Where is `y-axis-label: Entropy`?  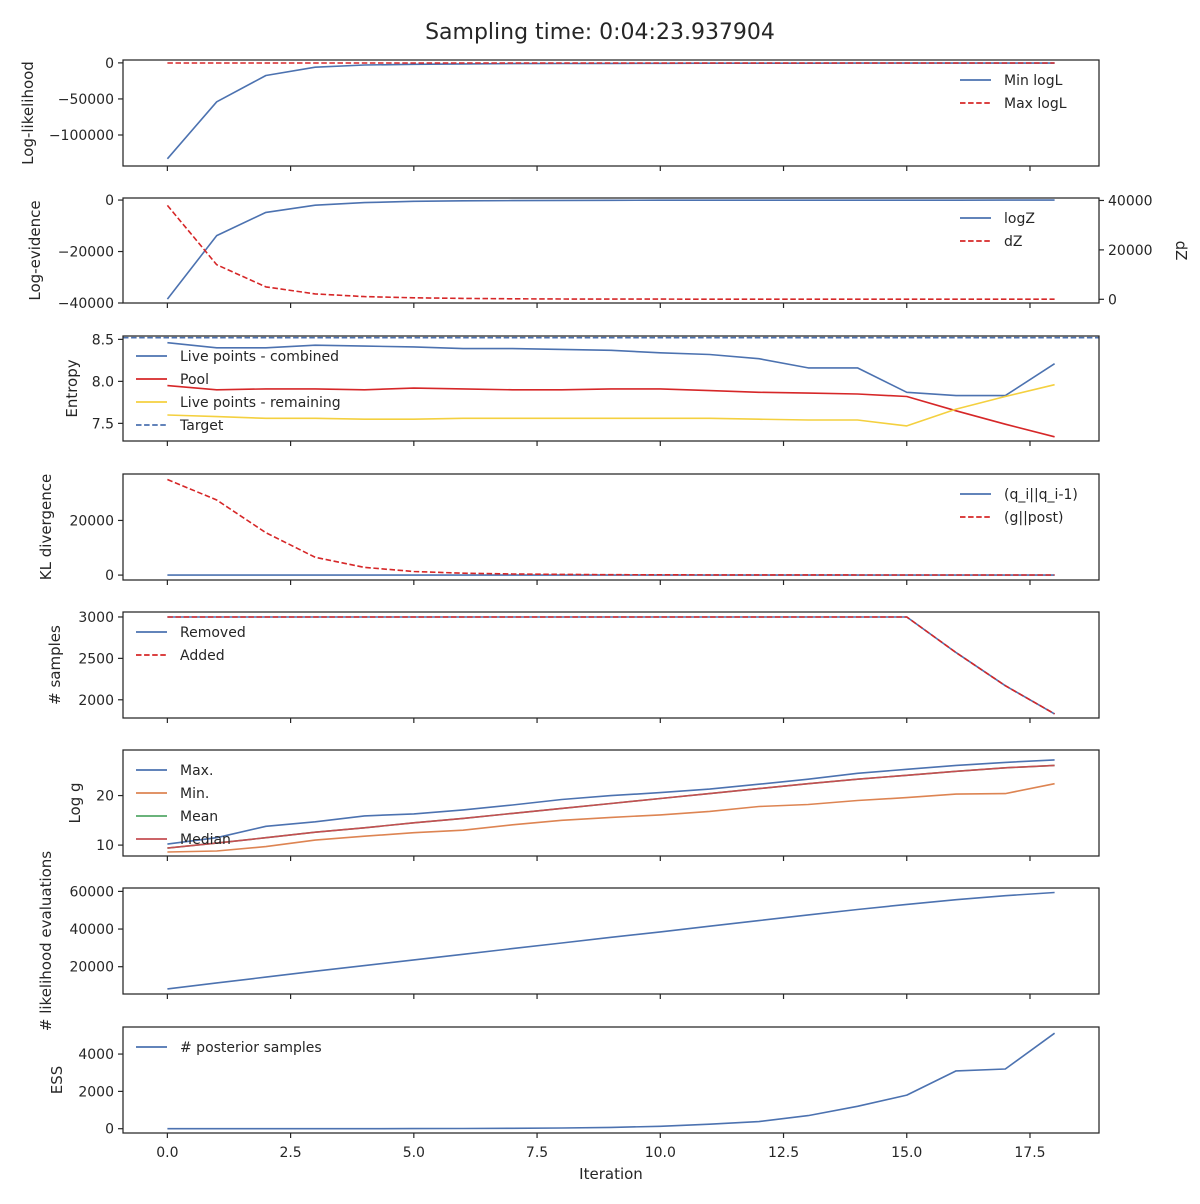
y-axis-label: Entropy is located at coordinates (72, 388).